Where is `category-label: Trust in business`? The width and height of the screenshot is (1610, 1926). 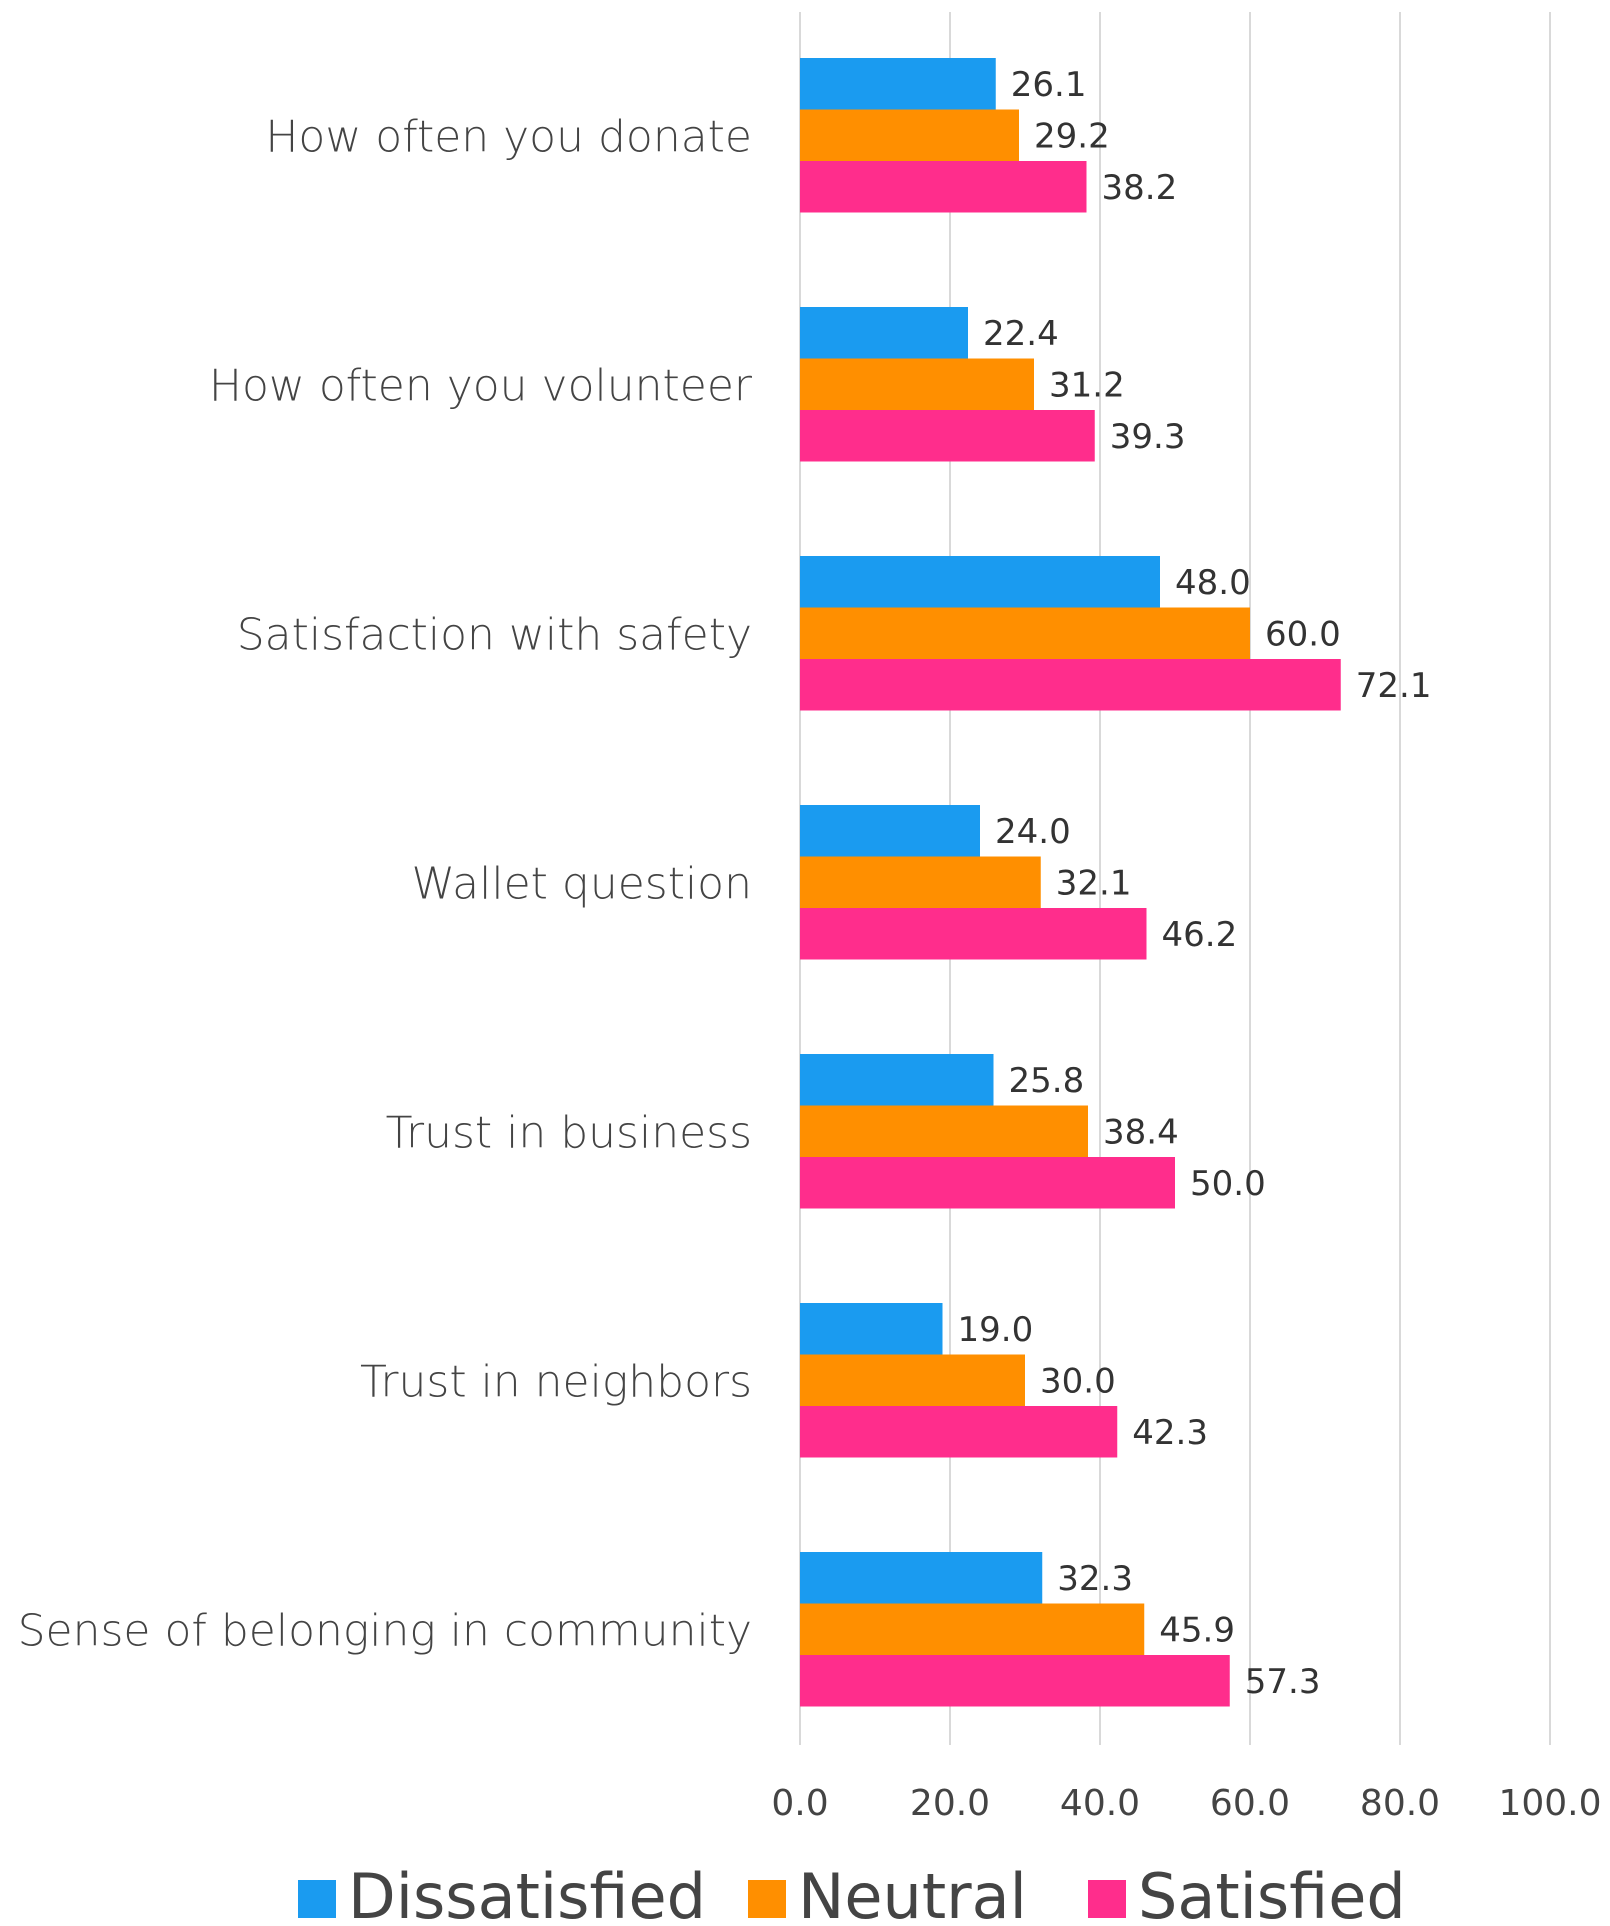
category-label: Trust in business is located at coordinates (569, 1132).